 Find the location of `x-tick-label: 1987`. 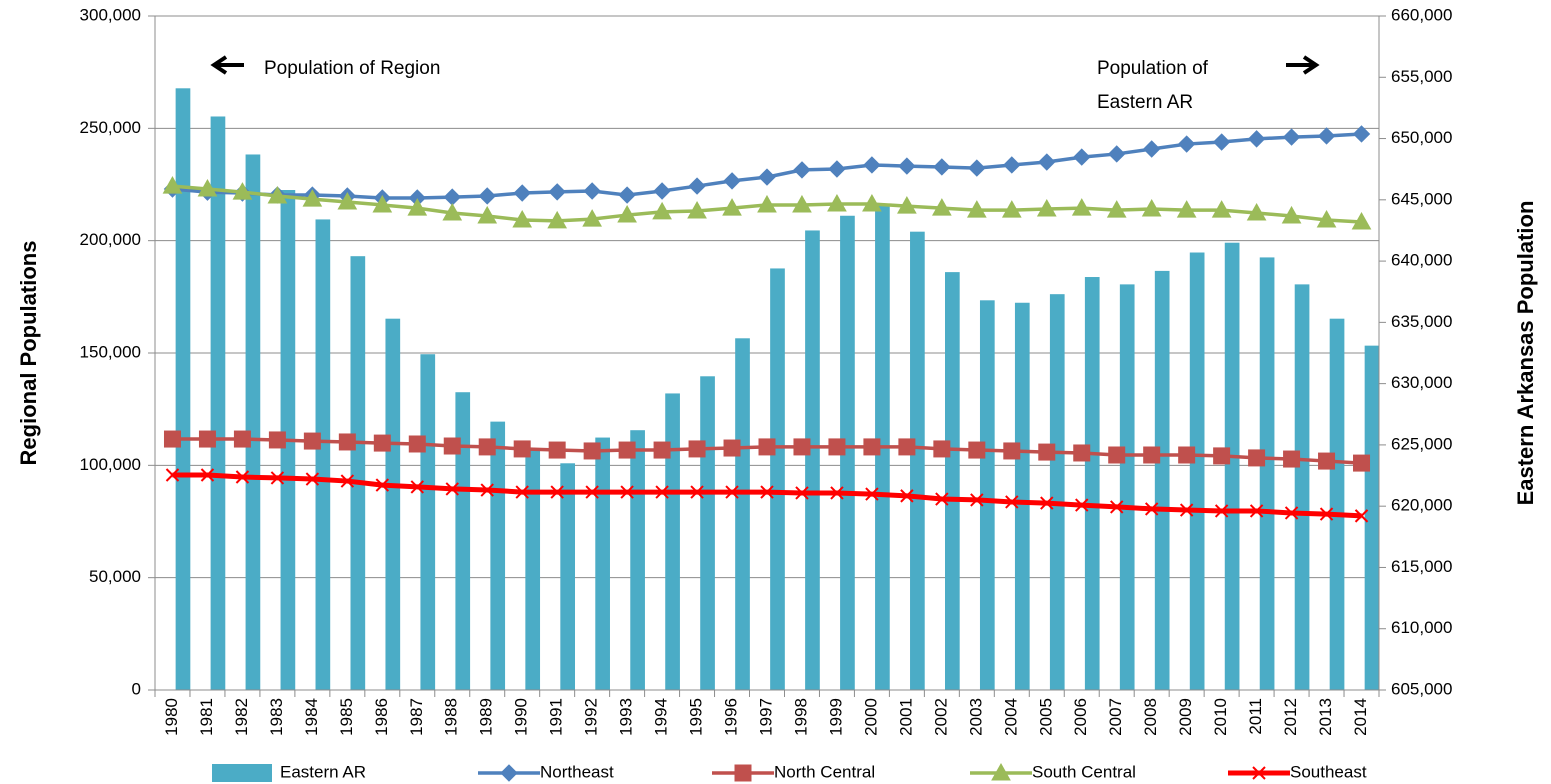

x-tick-label: 1987 is located at coordinates (416, 717).